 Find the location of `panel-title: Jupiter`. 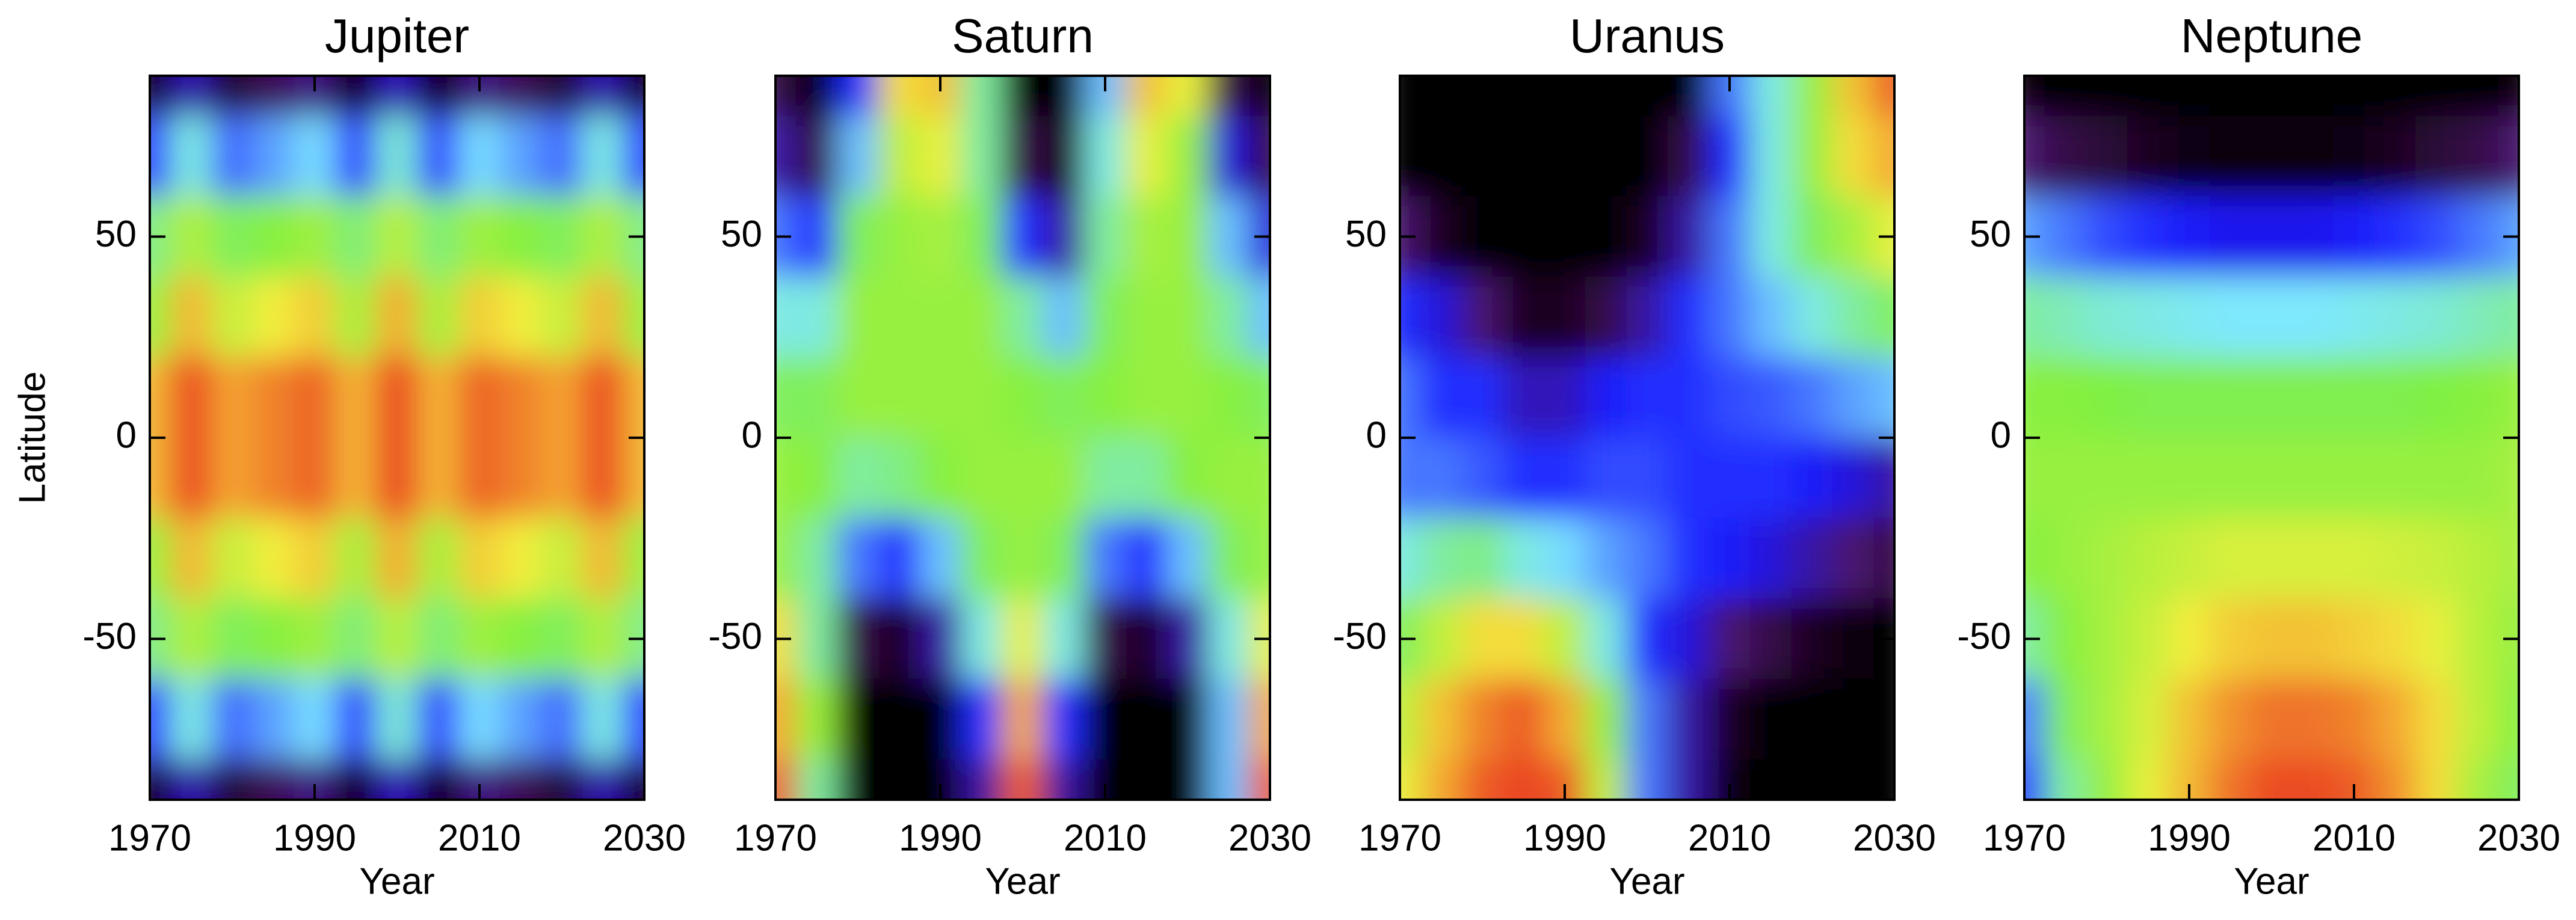

panel-title: Jupiter is located at coordinates (397, 36).